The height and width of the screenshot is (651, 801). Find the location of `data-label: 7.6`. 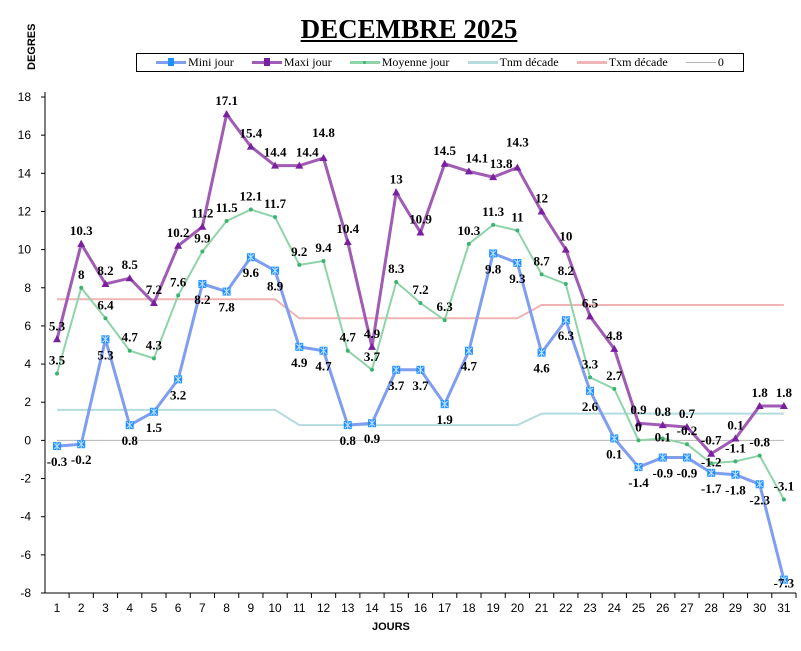

data-label: 7.6 is located at coordinates (178, 281).